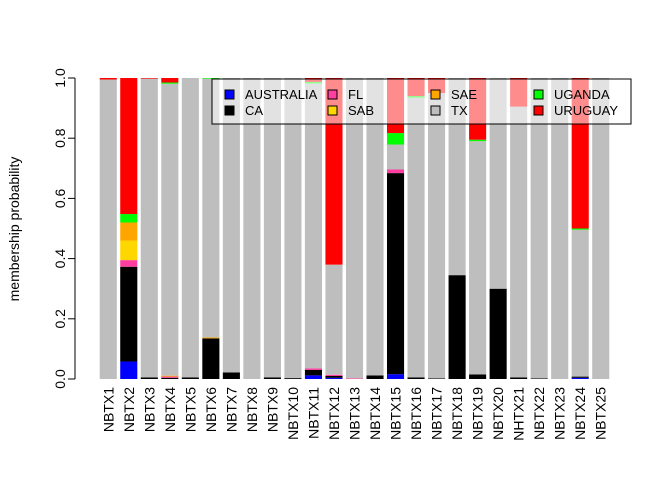 The image size is (672, 485). Describe the element at coordinates (252, 409) in the screenshot. I see `x-tick-label: NBTX8` at that location.